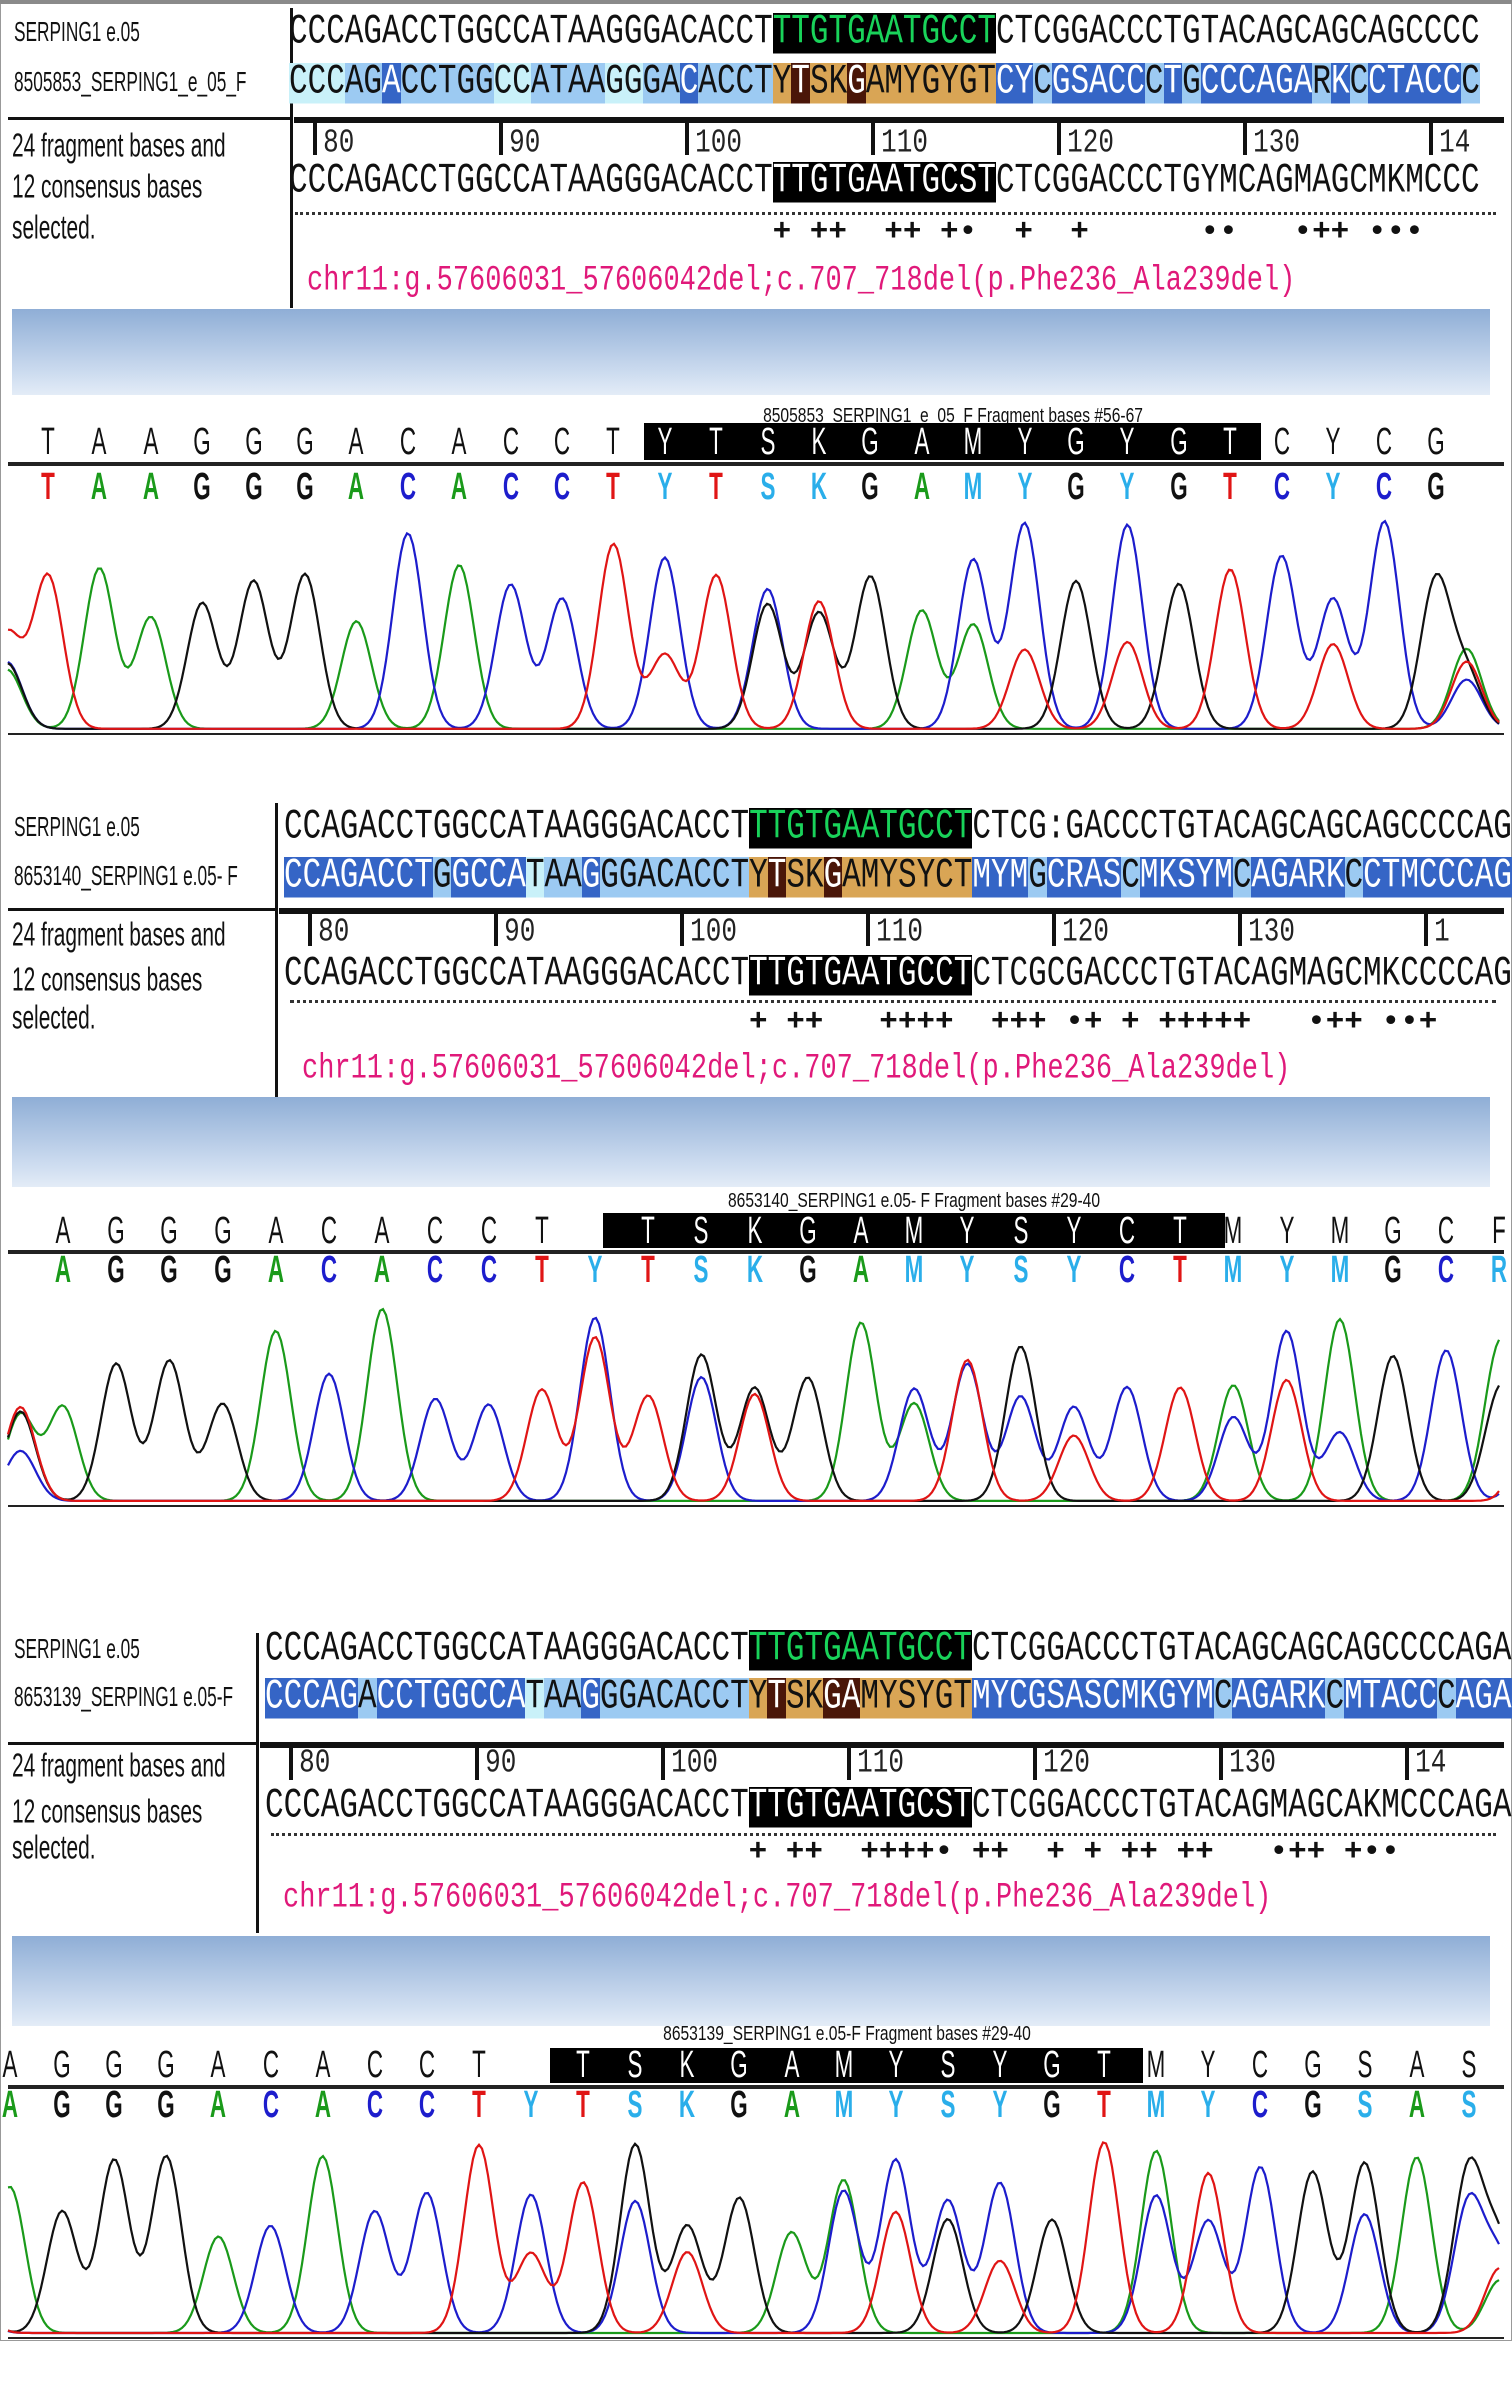 The height and width of the screenshot is (2385, 1512). What do you see at coordinates (687, 2064) in the screenshot?
I see `called-base: K` at bounding box center [687, 2064].